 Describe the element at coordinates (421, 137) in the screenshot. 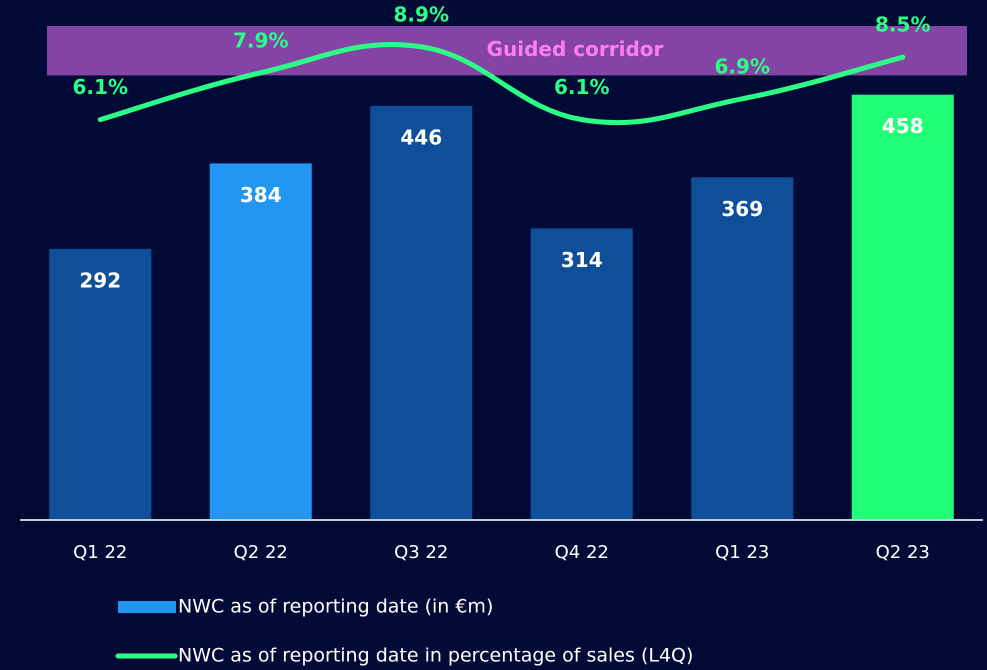

I see `bar-value-label: 446` at that location.